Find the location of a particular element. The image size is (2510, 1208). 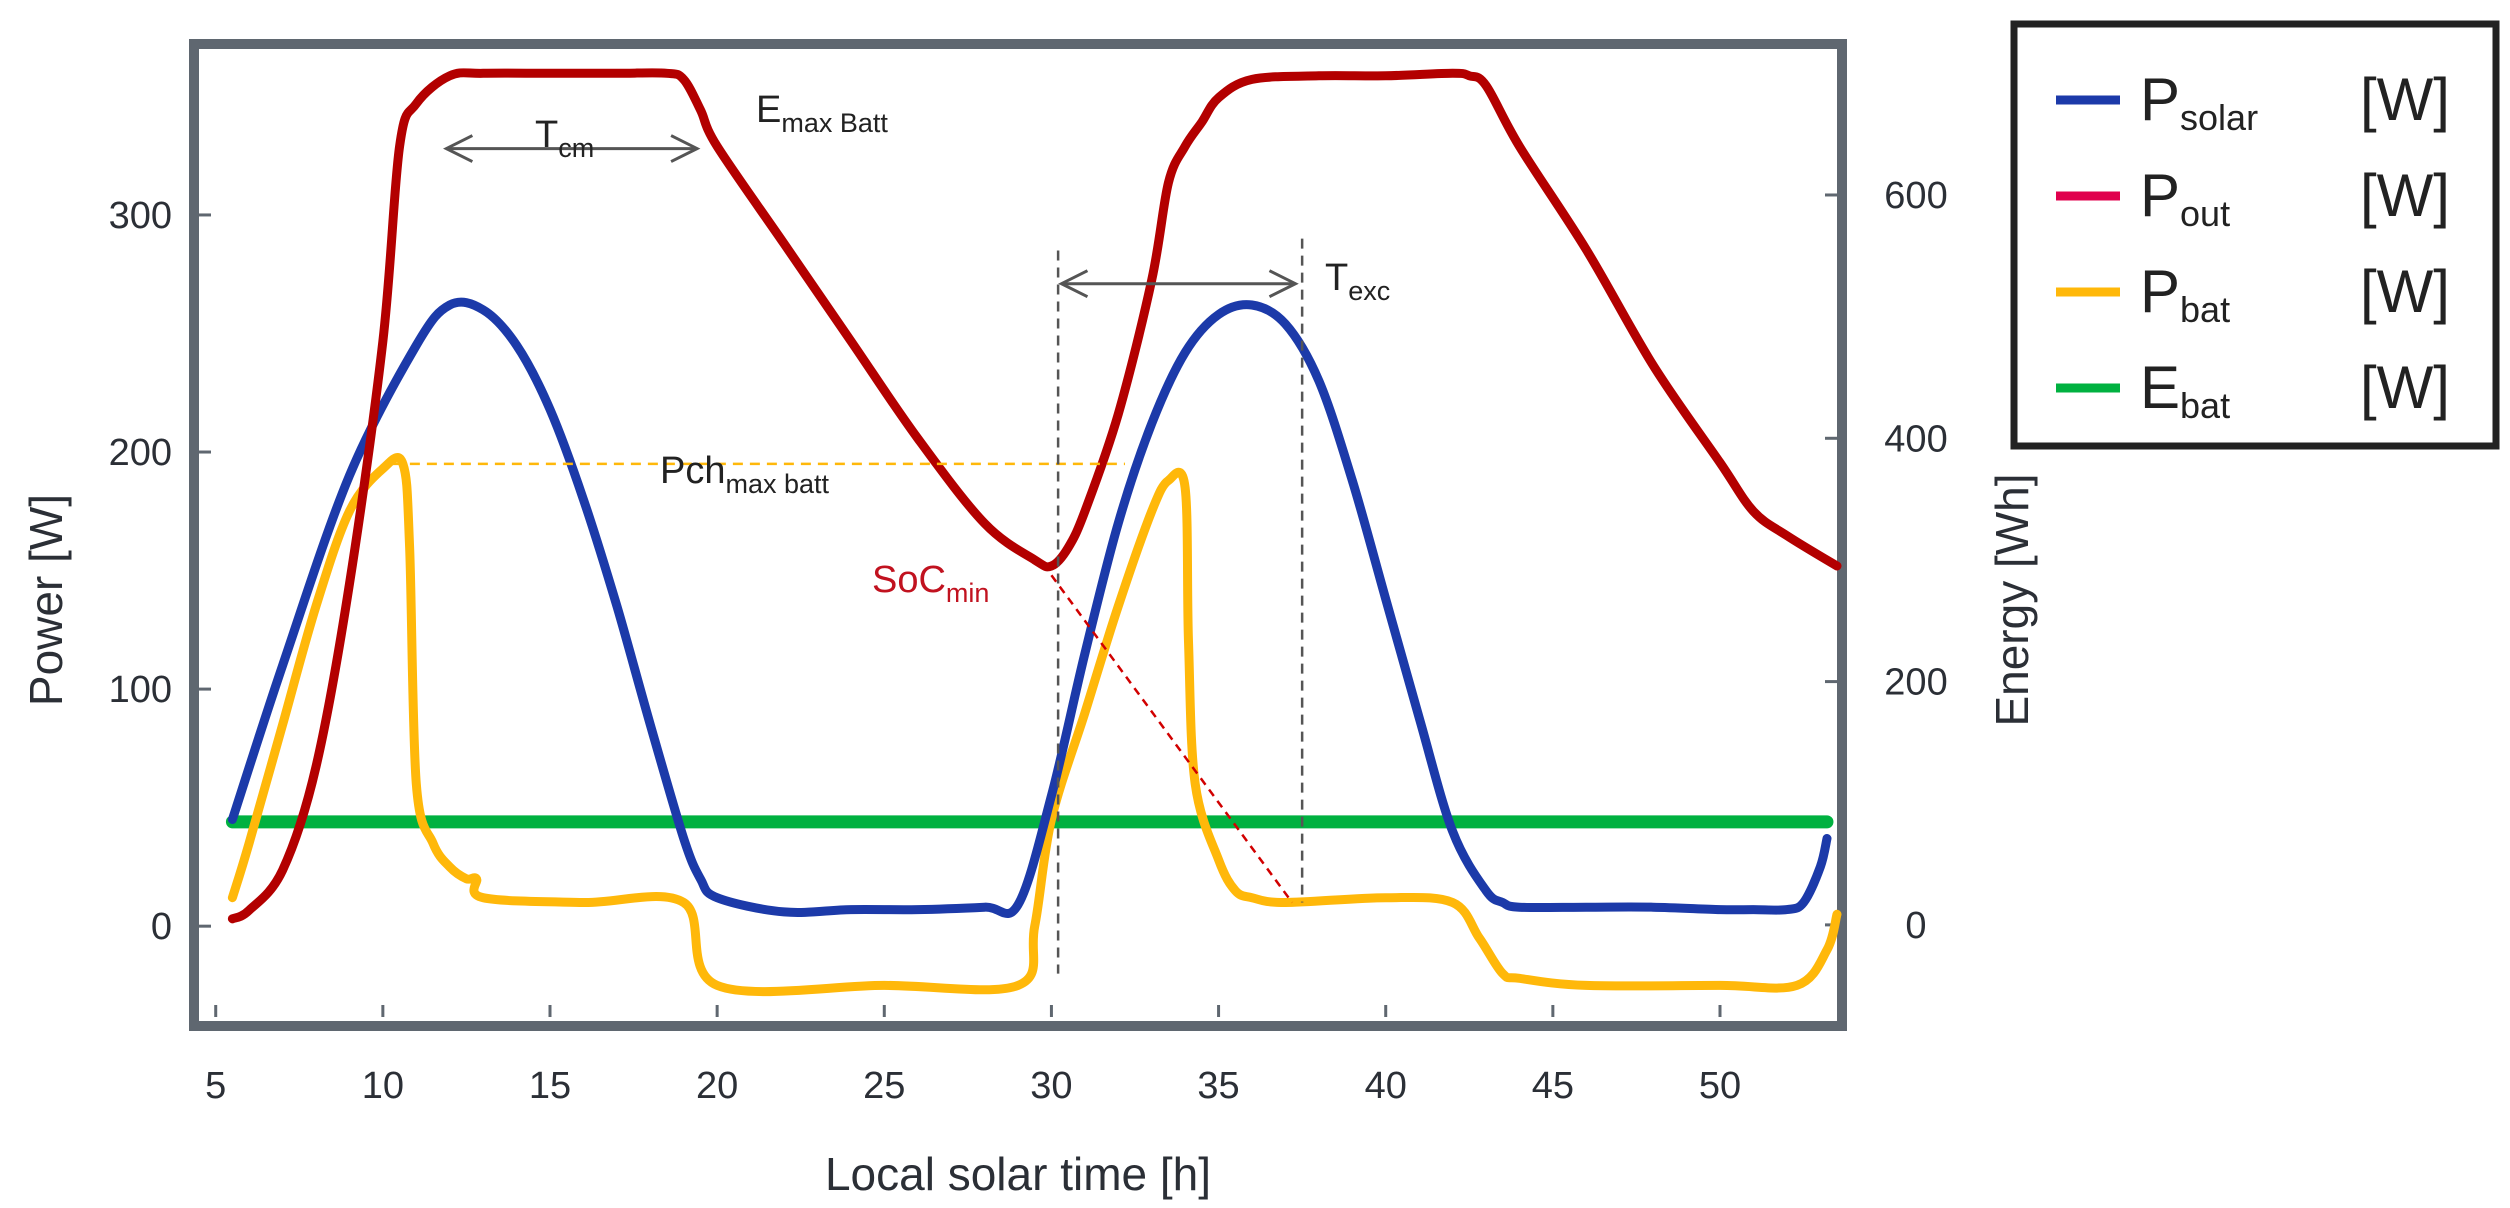

y2-axis-label: Energy [Wh] is located at coordinates (2012, 599).